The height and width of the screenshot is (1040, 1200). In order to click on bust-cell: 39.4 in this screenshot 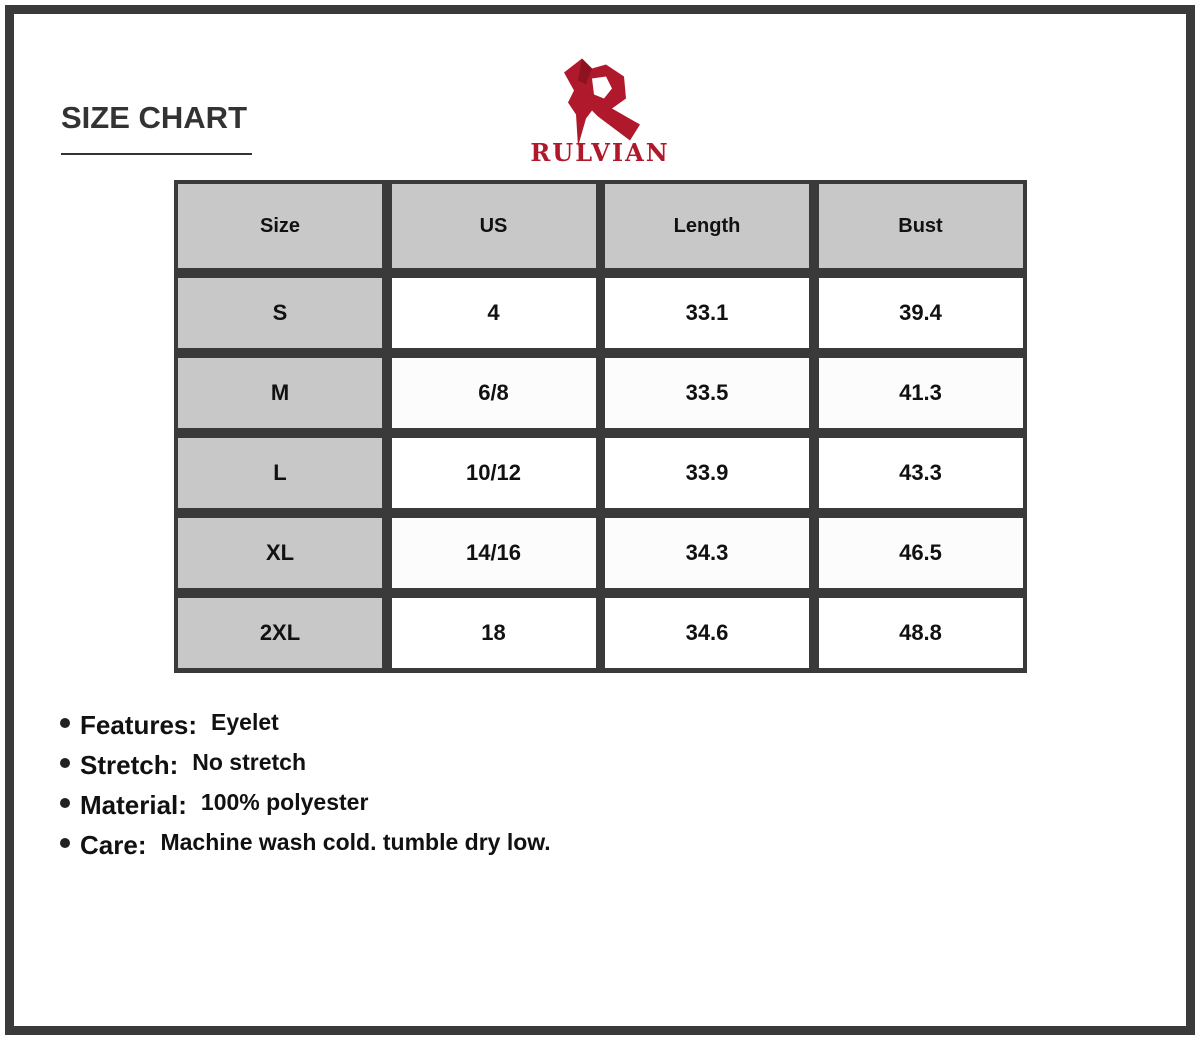, I will do `click(920, 313)`.